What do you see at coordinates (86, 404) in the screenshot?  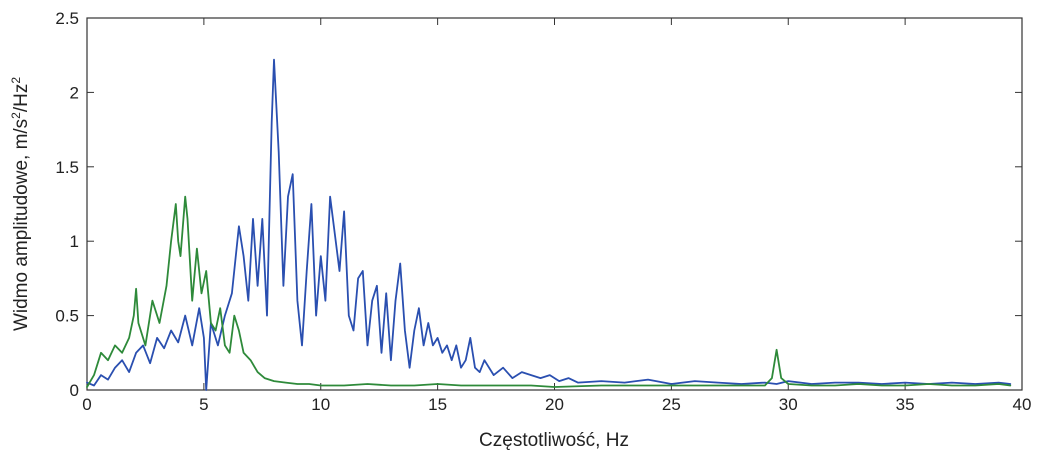 I see `x-tick-label: 0` at bounding box center [86, 404].